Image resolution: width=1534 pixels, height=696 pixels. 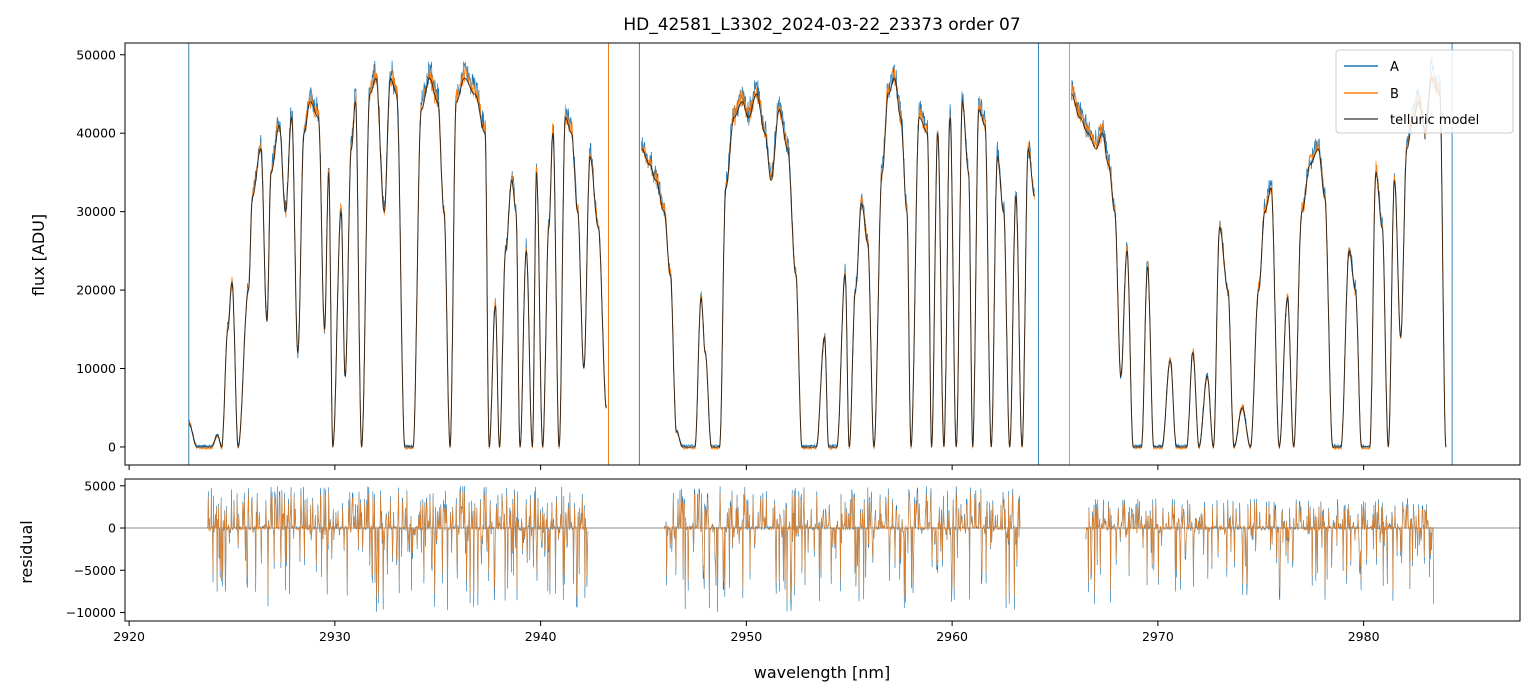 I want to click on x-axis-label: wavelength [nm], so click(x=822, y=672).